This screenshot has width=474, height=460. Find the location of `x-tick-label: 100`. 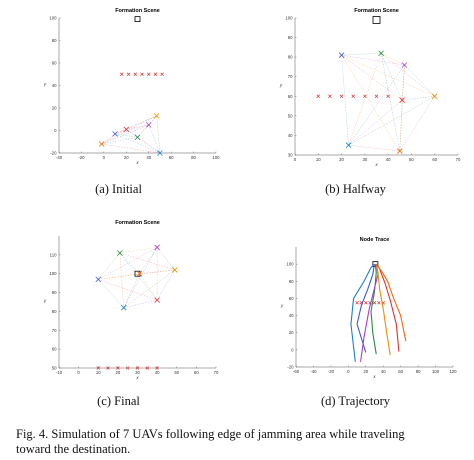

x-tick-label: 100 is located at coordinates (436, 371).